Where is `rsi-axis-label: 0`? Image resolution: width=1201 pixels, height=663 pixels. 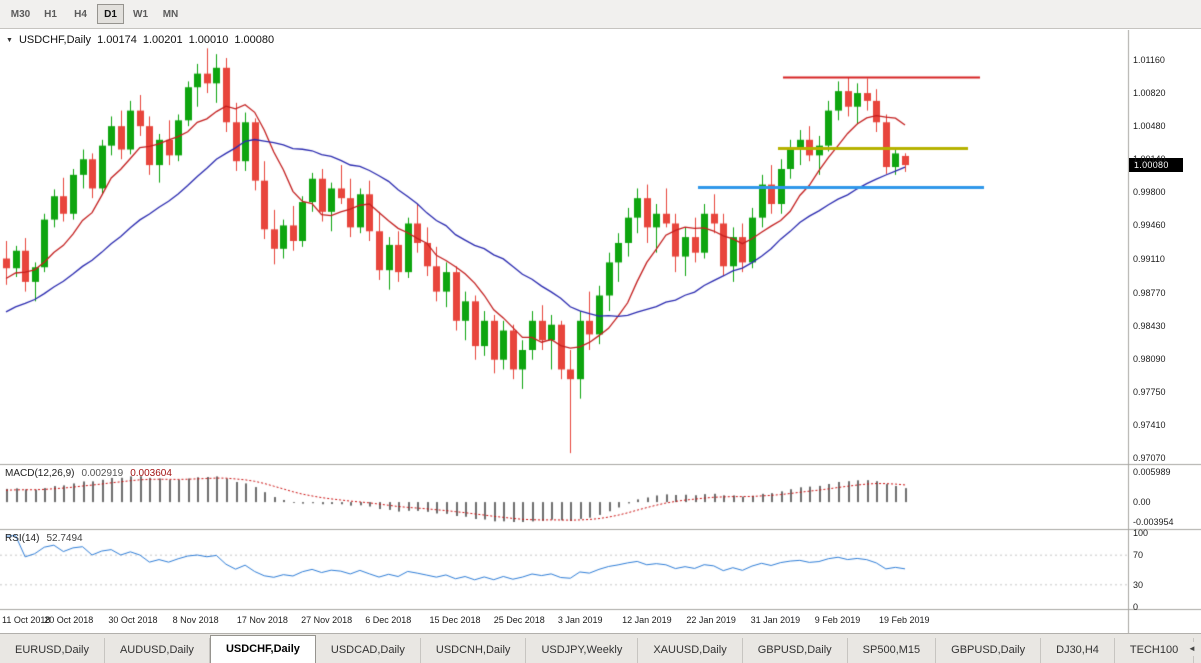 rsi-axis-label: 0 is located at coordinates (1136, 607).